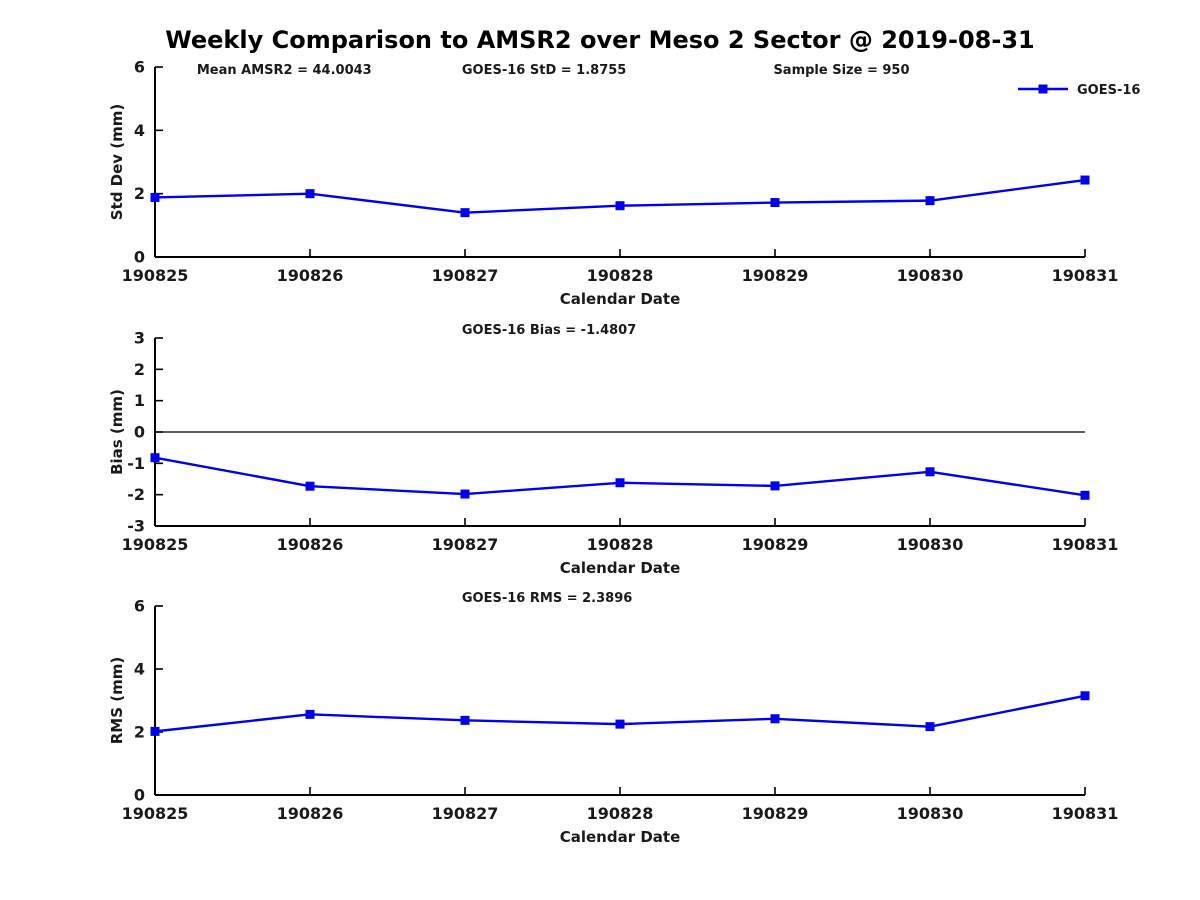 The height and width of the screenshot is (900, 1200). Describe the element at coordinates (544, 70) in the screenshot. I see `stat-annotation: GOES-16 StD = 1.8755` at that location.